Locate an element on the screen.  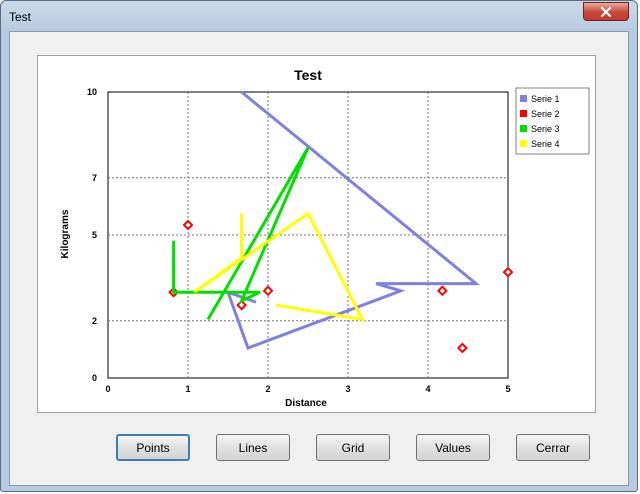
x-tick-label: 4 is located at coordinates (427, 389).